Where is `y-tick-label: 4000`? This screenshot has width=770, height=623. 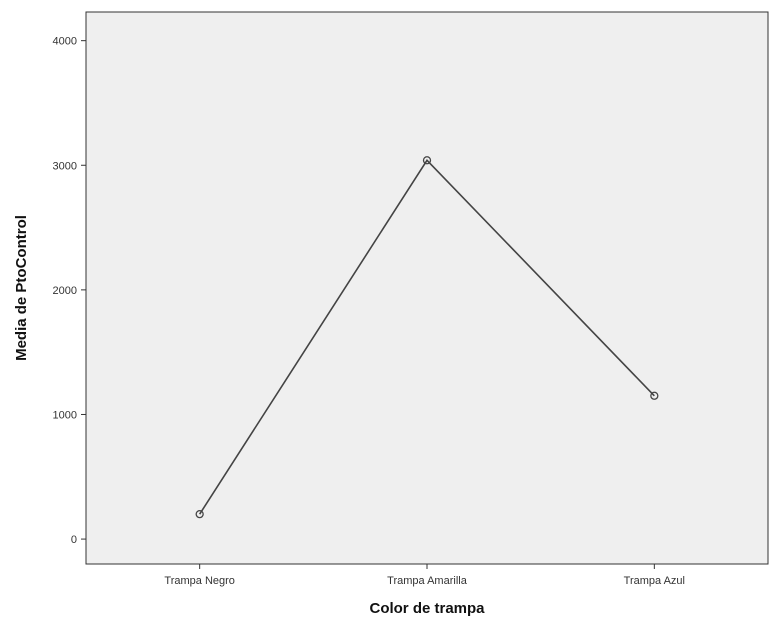
y-tick-label: 4000 is located at coordinates (65, 42).